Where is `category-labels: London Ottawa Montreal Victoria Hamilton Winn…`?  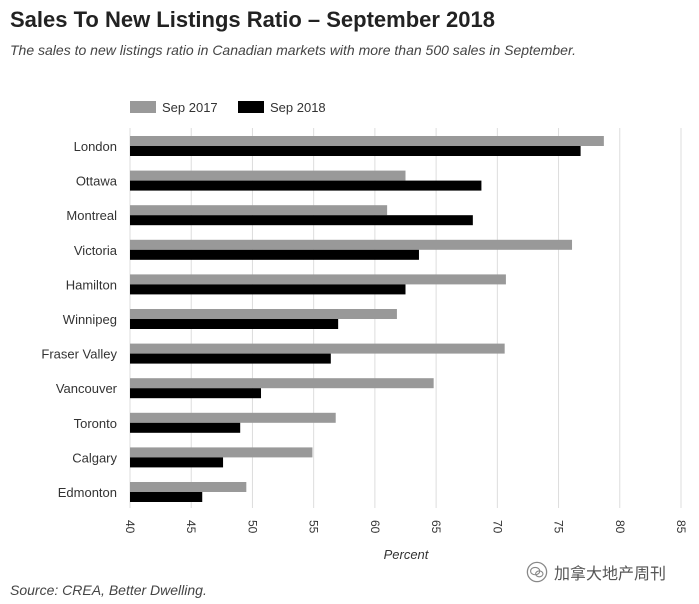
category-labels: London Ottawa Montreal Victoria Hamilton Winn… is located at coordinates (79, 319).